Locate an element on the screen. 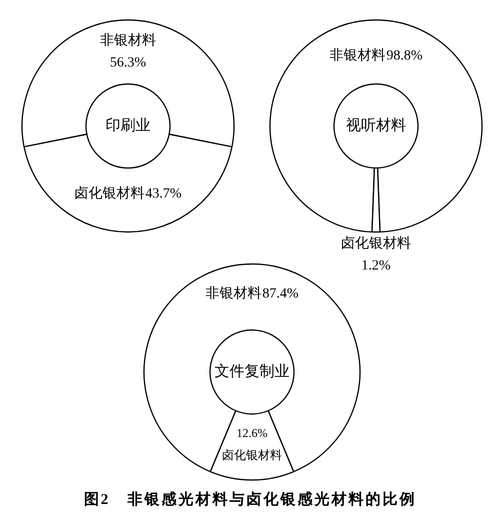 Image resolution: width=500 pixels, height=516 pixels. title: 文件复制业 is located at coordinates (252, 372).